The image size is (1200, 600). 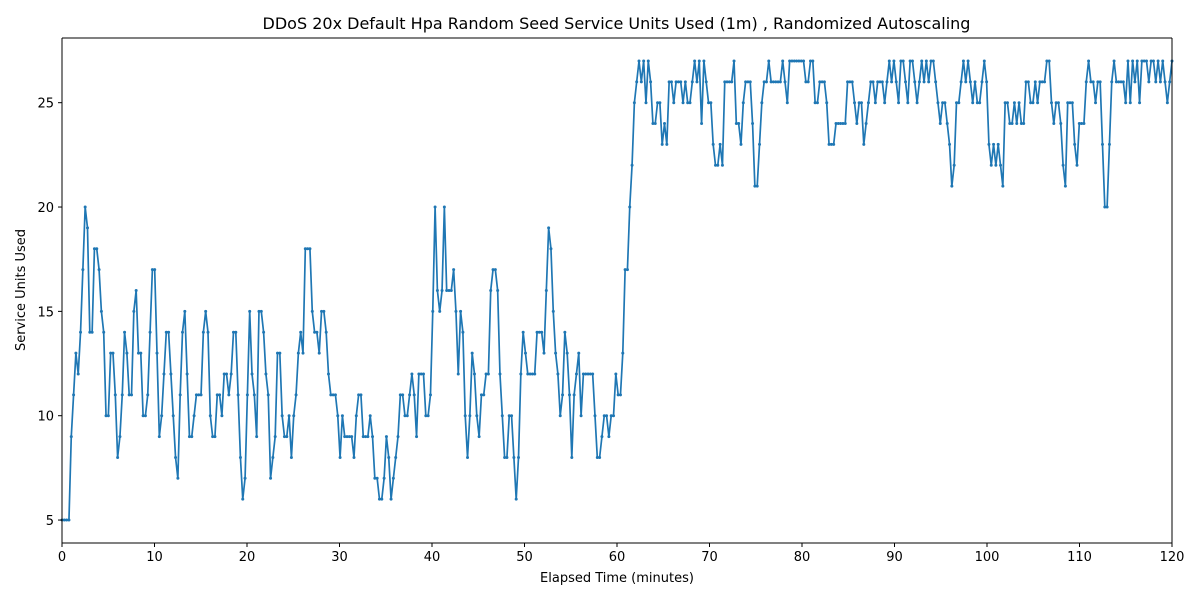 I want to click on x-tick-label: 10, so click(x=154, y=557).